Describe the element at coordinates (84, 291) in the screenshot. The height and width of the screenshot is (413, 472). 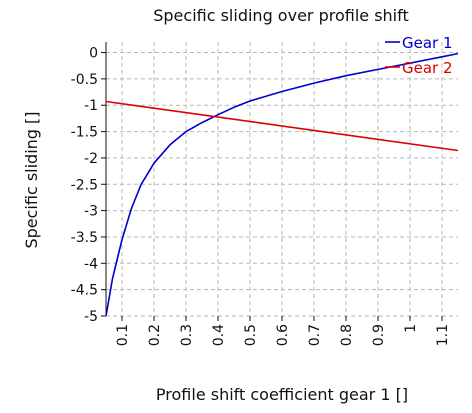
I see `y-tick-label: -4.5` at that location.